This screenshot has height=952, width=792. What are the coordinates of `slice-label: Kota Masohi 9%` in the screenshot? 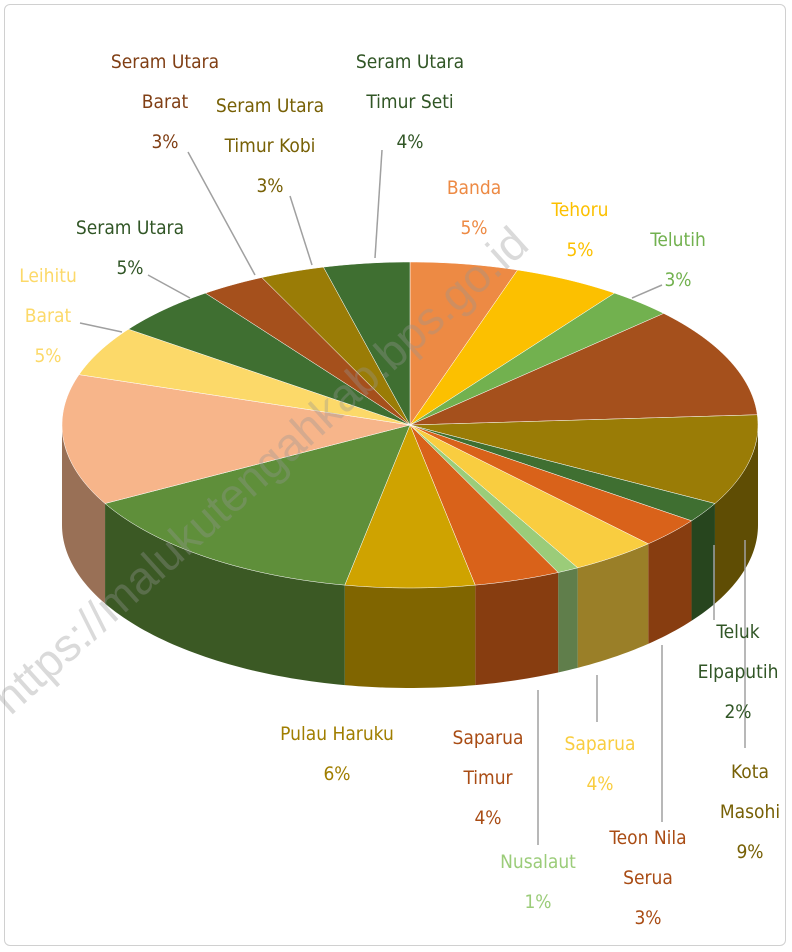 It's located at (750, 812).